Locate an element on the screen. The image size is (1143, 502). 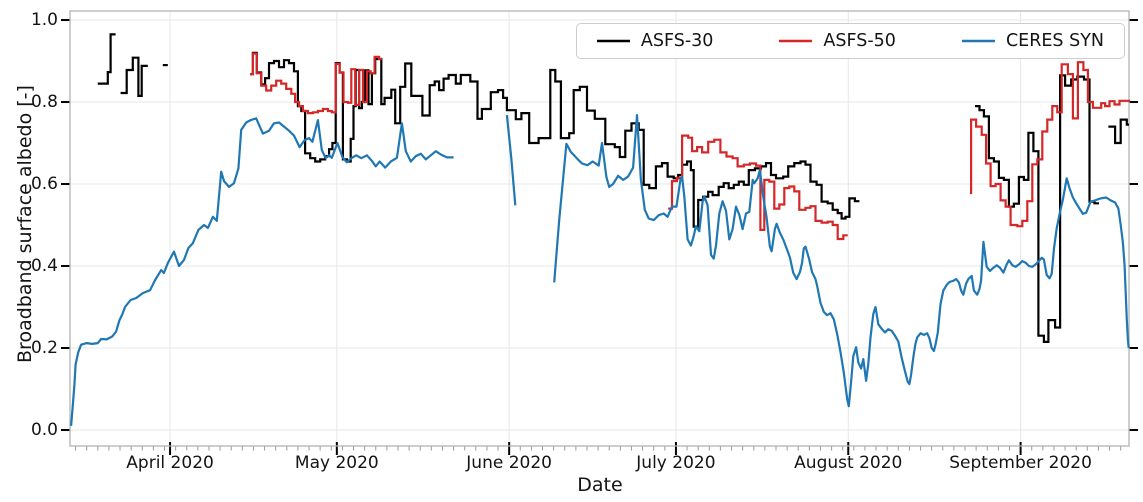
legend-item-ceres-syn: CERES SYN is located at coordinates (1032, 41).